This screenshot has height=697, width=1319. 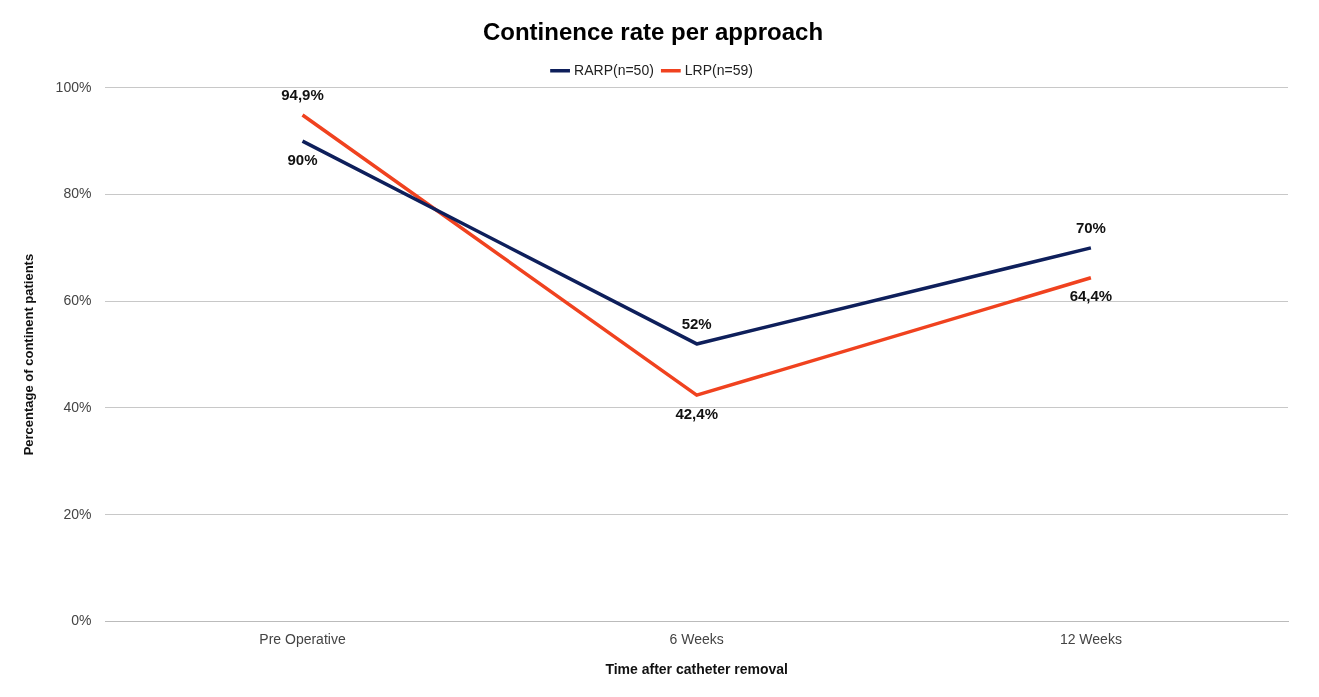 What do you see at coordinates (614, 69) in the screenshot?
I see `legend-label: RARP(n=50)` at bounding box center [614, 69].